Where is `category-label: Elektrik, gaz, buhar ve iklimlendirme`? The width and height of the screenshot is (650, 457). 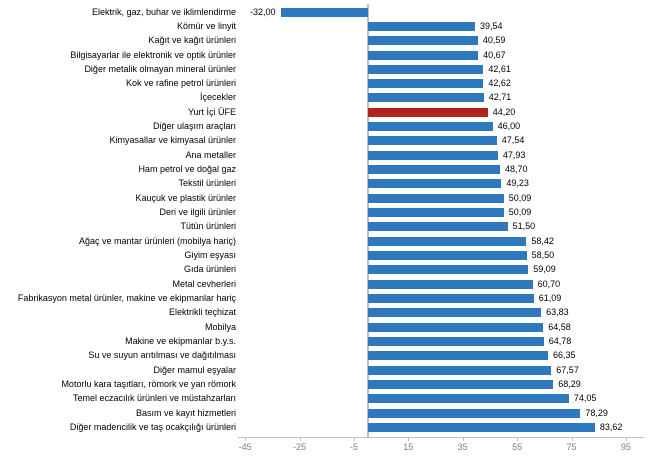 category-label: Elektrik, gaz, buhar ve iklimlendirme is located at coordinates (163, 11).